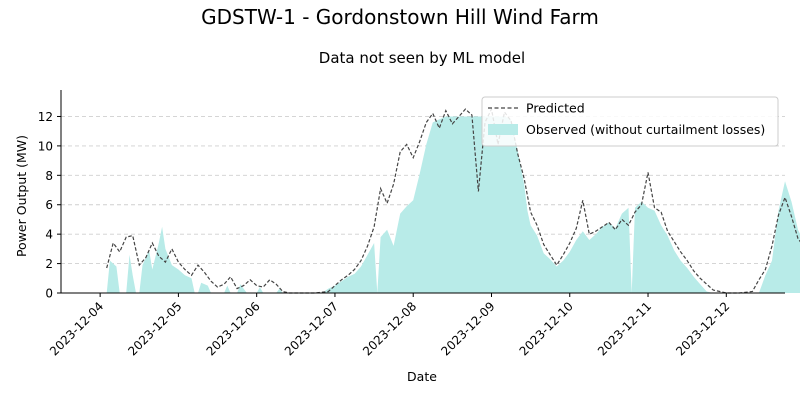  What do you see at coordinates (311, 328) in the screenshot?
I see `x-tick-label-3: 2023-12-07` at bounding box center [311, 328].